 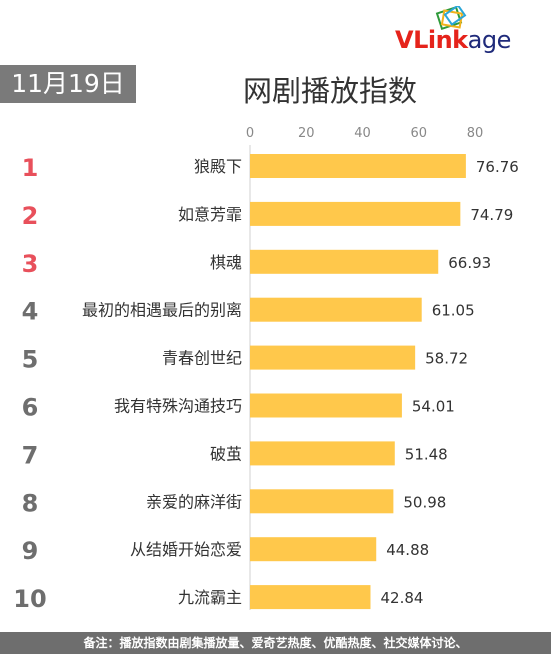 I want to click on data-label: 44.88, so click(x=407, y=550).